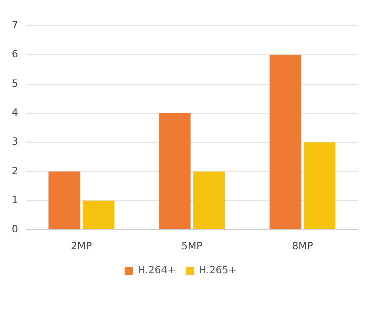 Image resolution: width=368 pixels, height=312 pixels. What do you see at coordinates (15, 142) in the screenshot?
I see `y-tick-label: 3` at bounding box center [15, 142].